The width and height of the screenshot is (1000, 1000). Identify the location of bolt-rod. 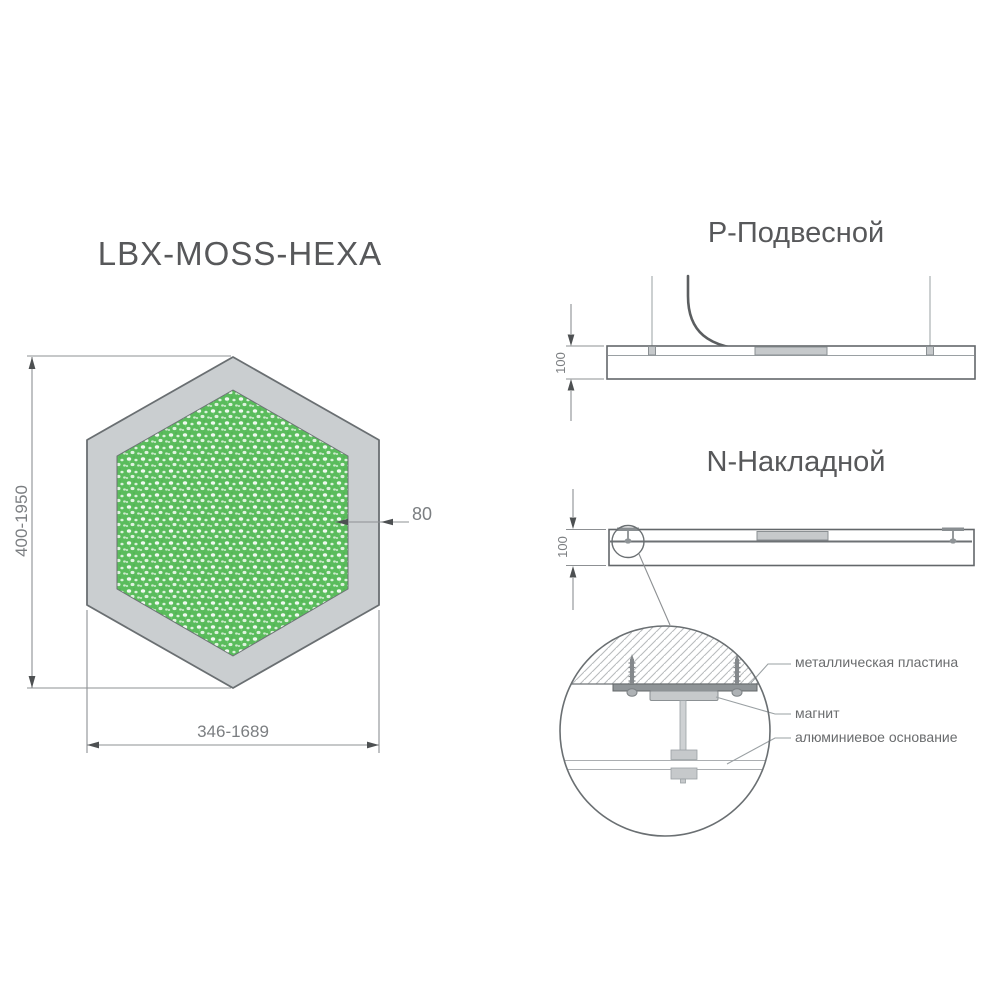
(683, 725).